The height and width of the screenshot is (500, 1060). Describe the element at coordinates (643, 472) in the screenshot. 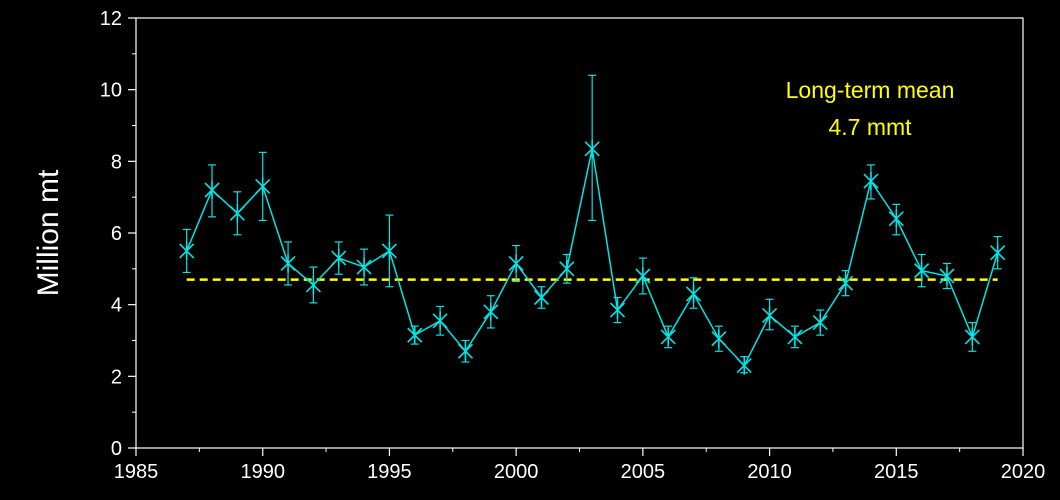

I see `x-tick-label: 2005` at that location.